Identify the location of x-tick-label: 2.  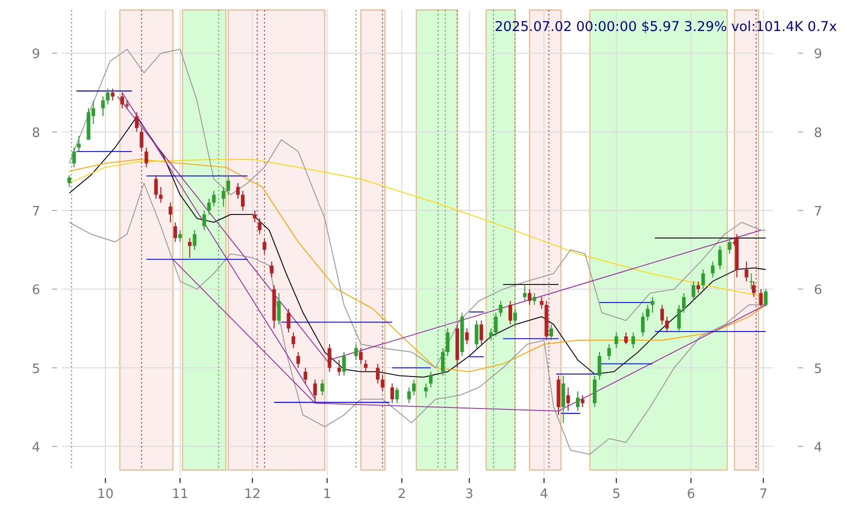
(402, 494).